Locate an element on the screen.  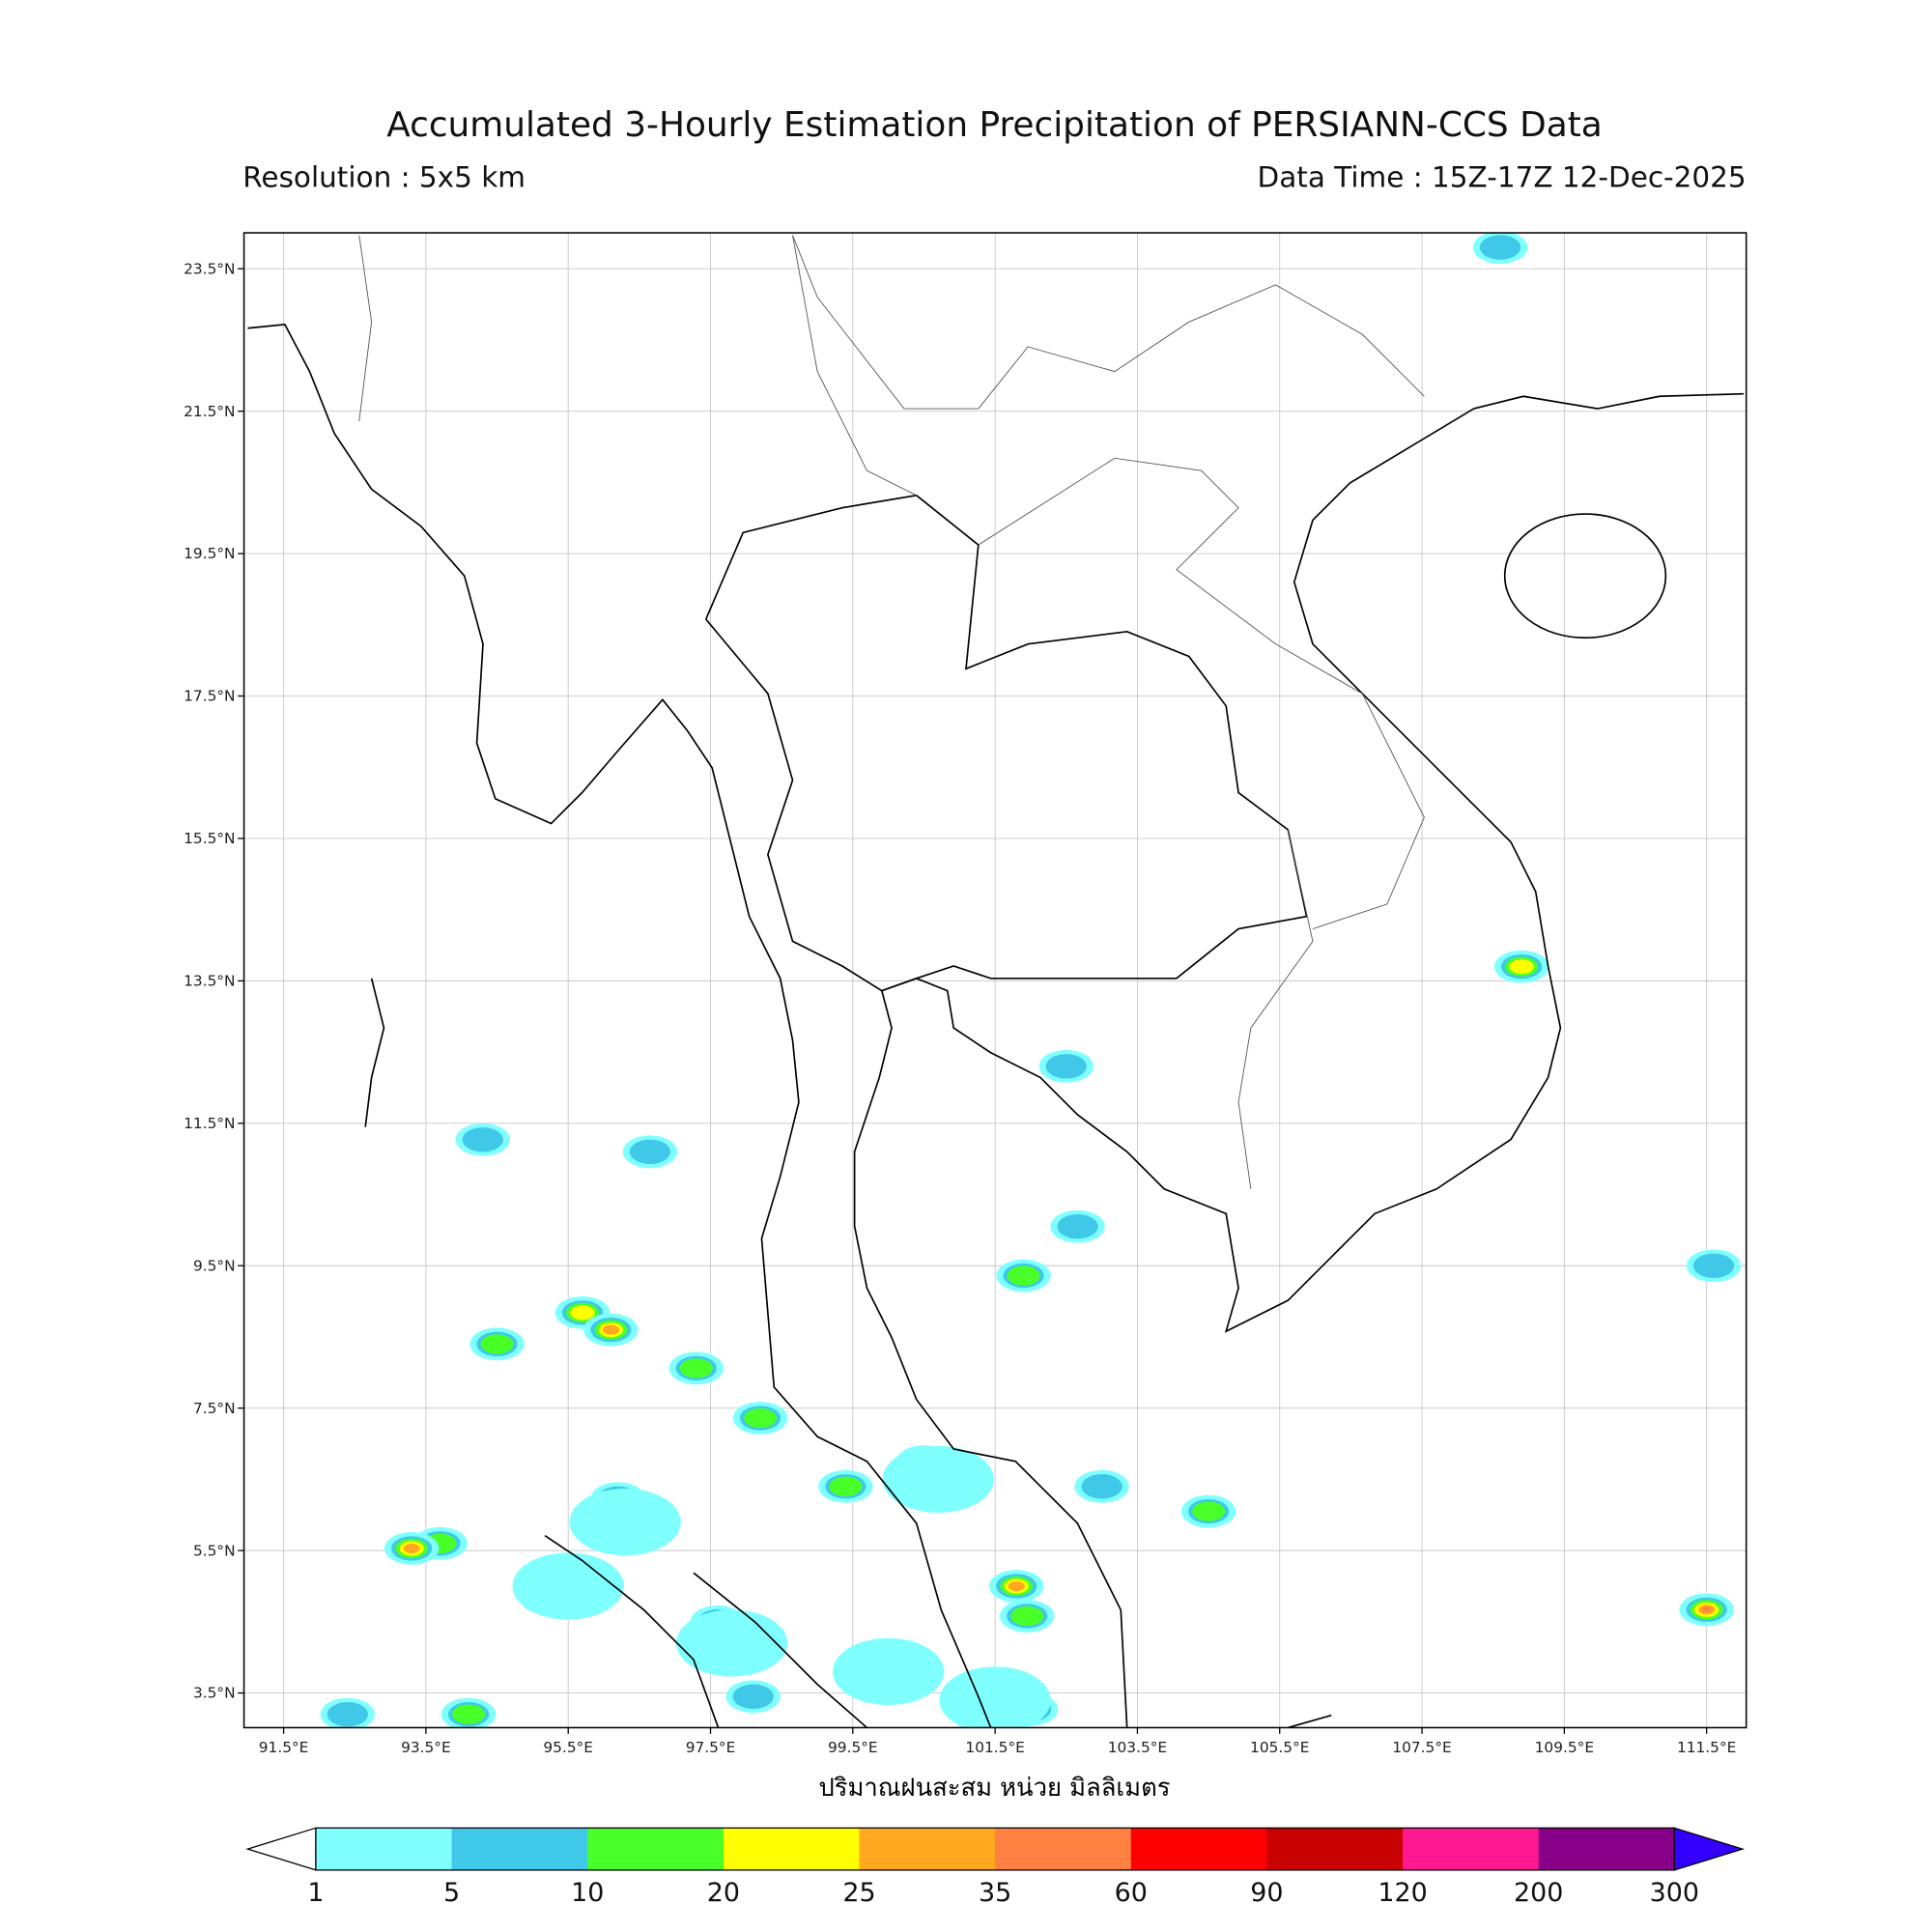
lon-tick-label: 103.5°E is located at coordinates (1137, 1747).